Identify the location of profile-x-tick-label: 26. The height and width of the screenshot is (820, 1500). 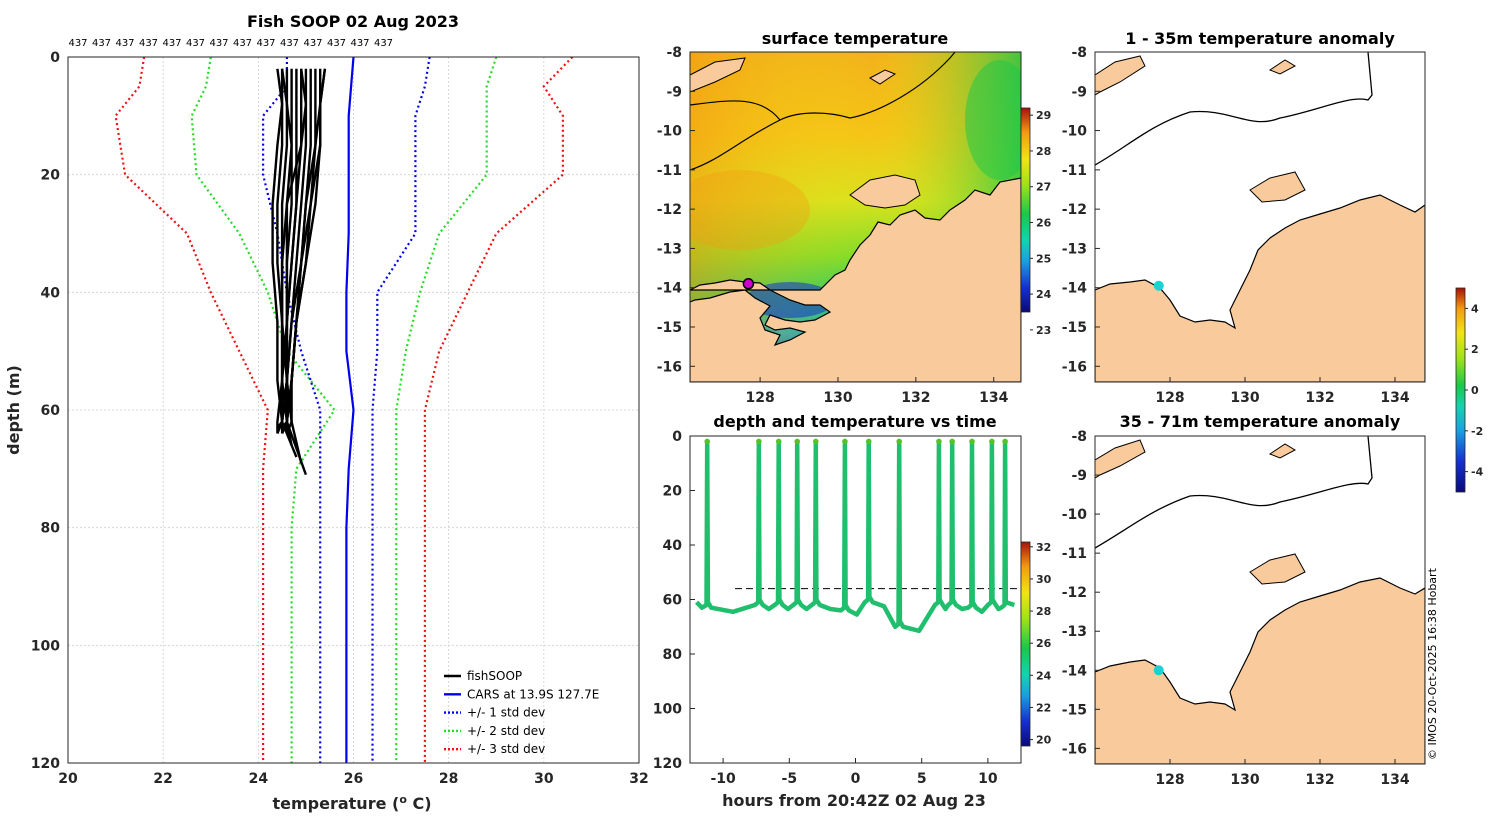
(353, 779).